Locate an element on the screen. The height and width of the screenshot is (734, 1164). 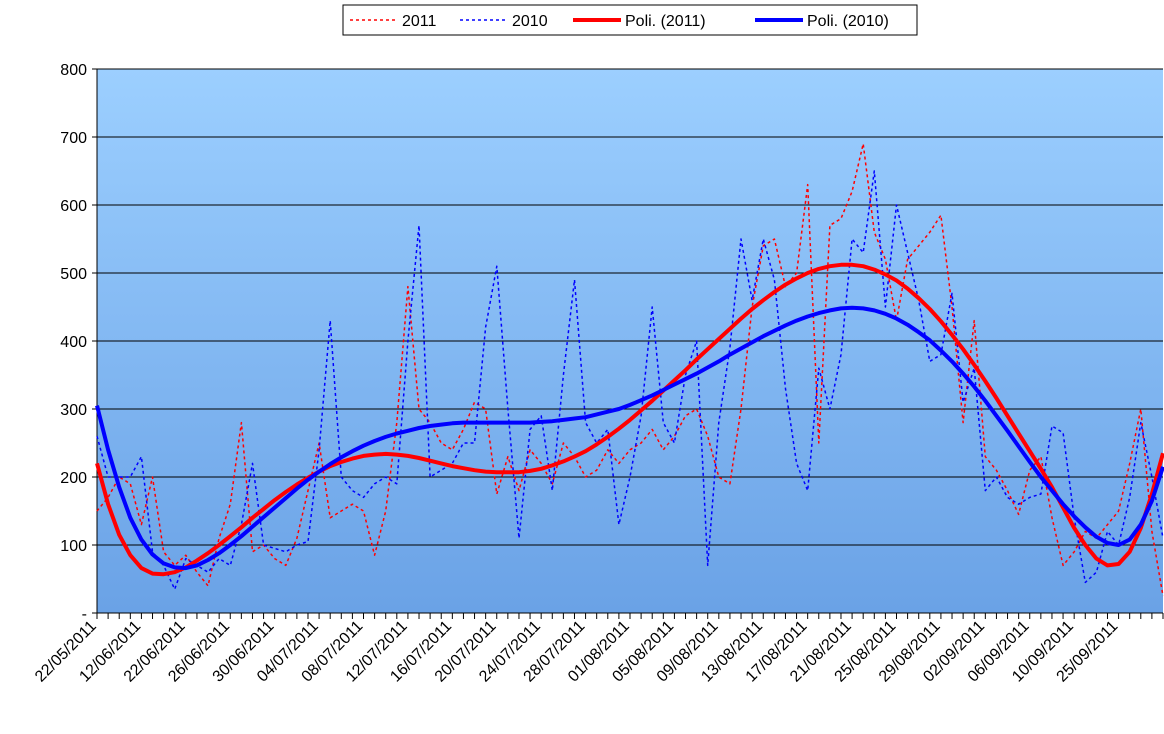
y-tick-label: 200 is located at coordinates (73, 478).